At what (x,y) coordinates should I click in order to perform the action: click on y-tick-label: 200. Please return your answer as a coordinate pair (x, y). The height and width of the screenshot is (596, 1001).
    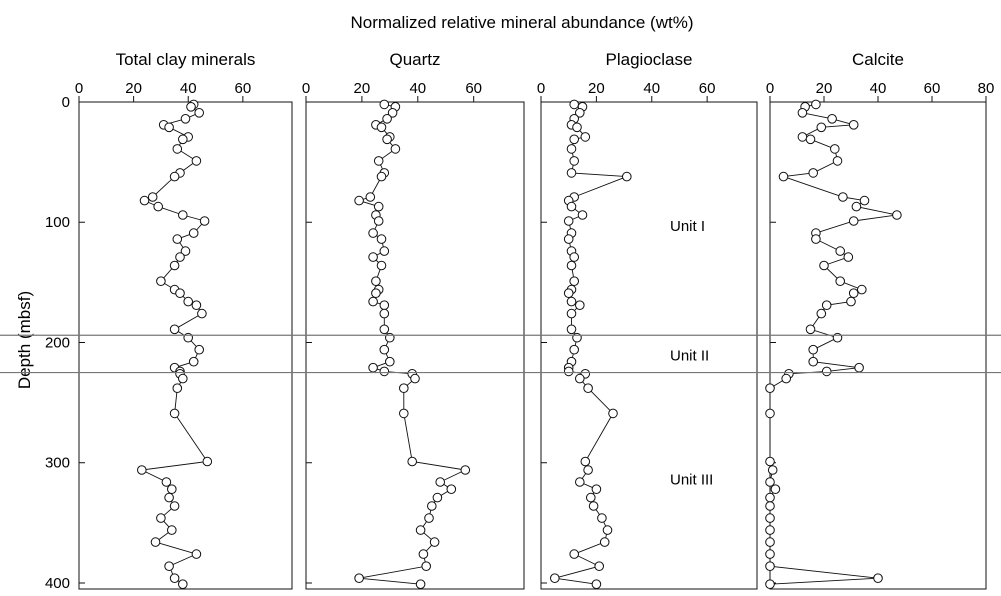
    Looking at the image, I should click on (57, 342).